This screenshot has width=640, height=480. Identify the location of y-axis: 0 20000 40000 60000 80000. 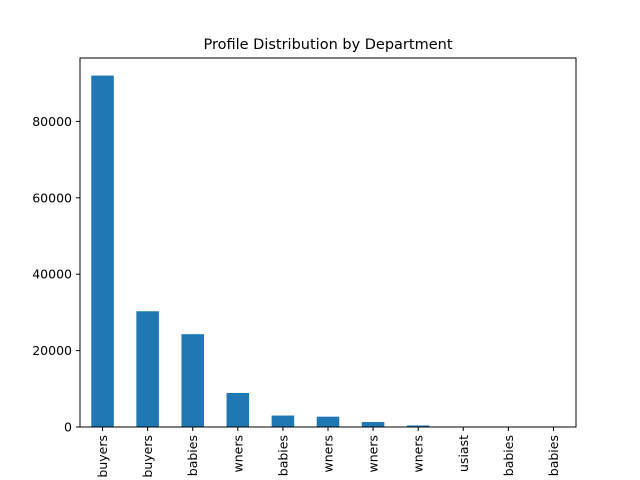
(56, 274).